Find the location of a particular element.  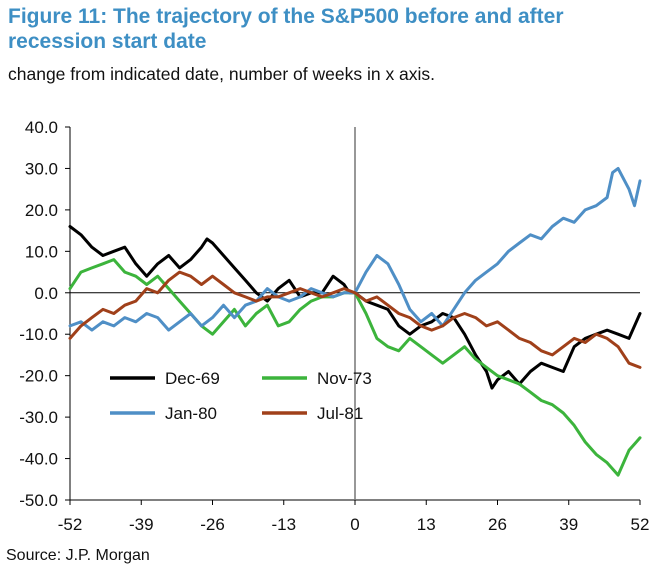

y-tick-label: -20.0 is located at coordinates (38, 376).